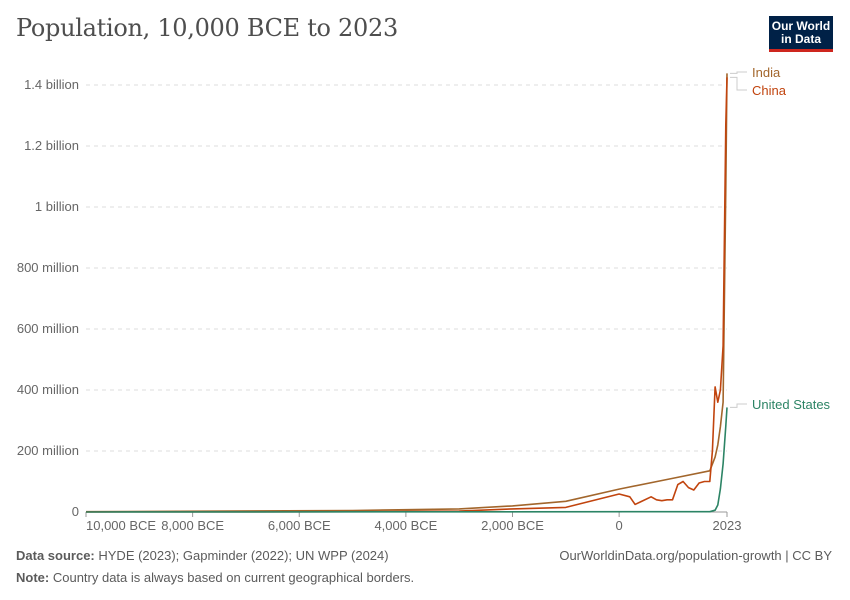  What do you see at coordinates (619, 525) in the screenshot?
I see `x-tick-label: 0` at bounding box center [619, 525].